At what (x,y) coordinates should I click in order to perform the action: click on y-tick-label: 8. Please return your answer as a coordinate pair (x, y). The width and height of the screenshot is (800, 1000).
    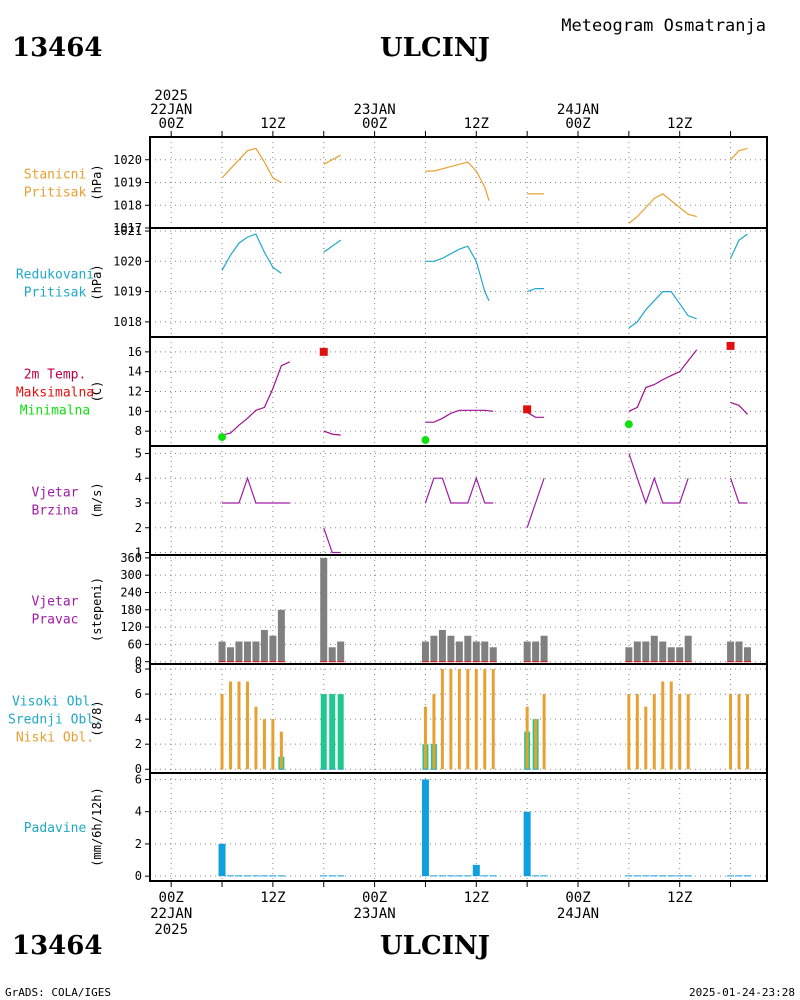
    Looking at the image, I should click on (138, 669).